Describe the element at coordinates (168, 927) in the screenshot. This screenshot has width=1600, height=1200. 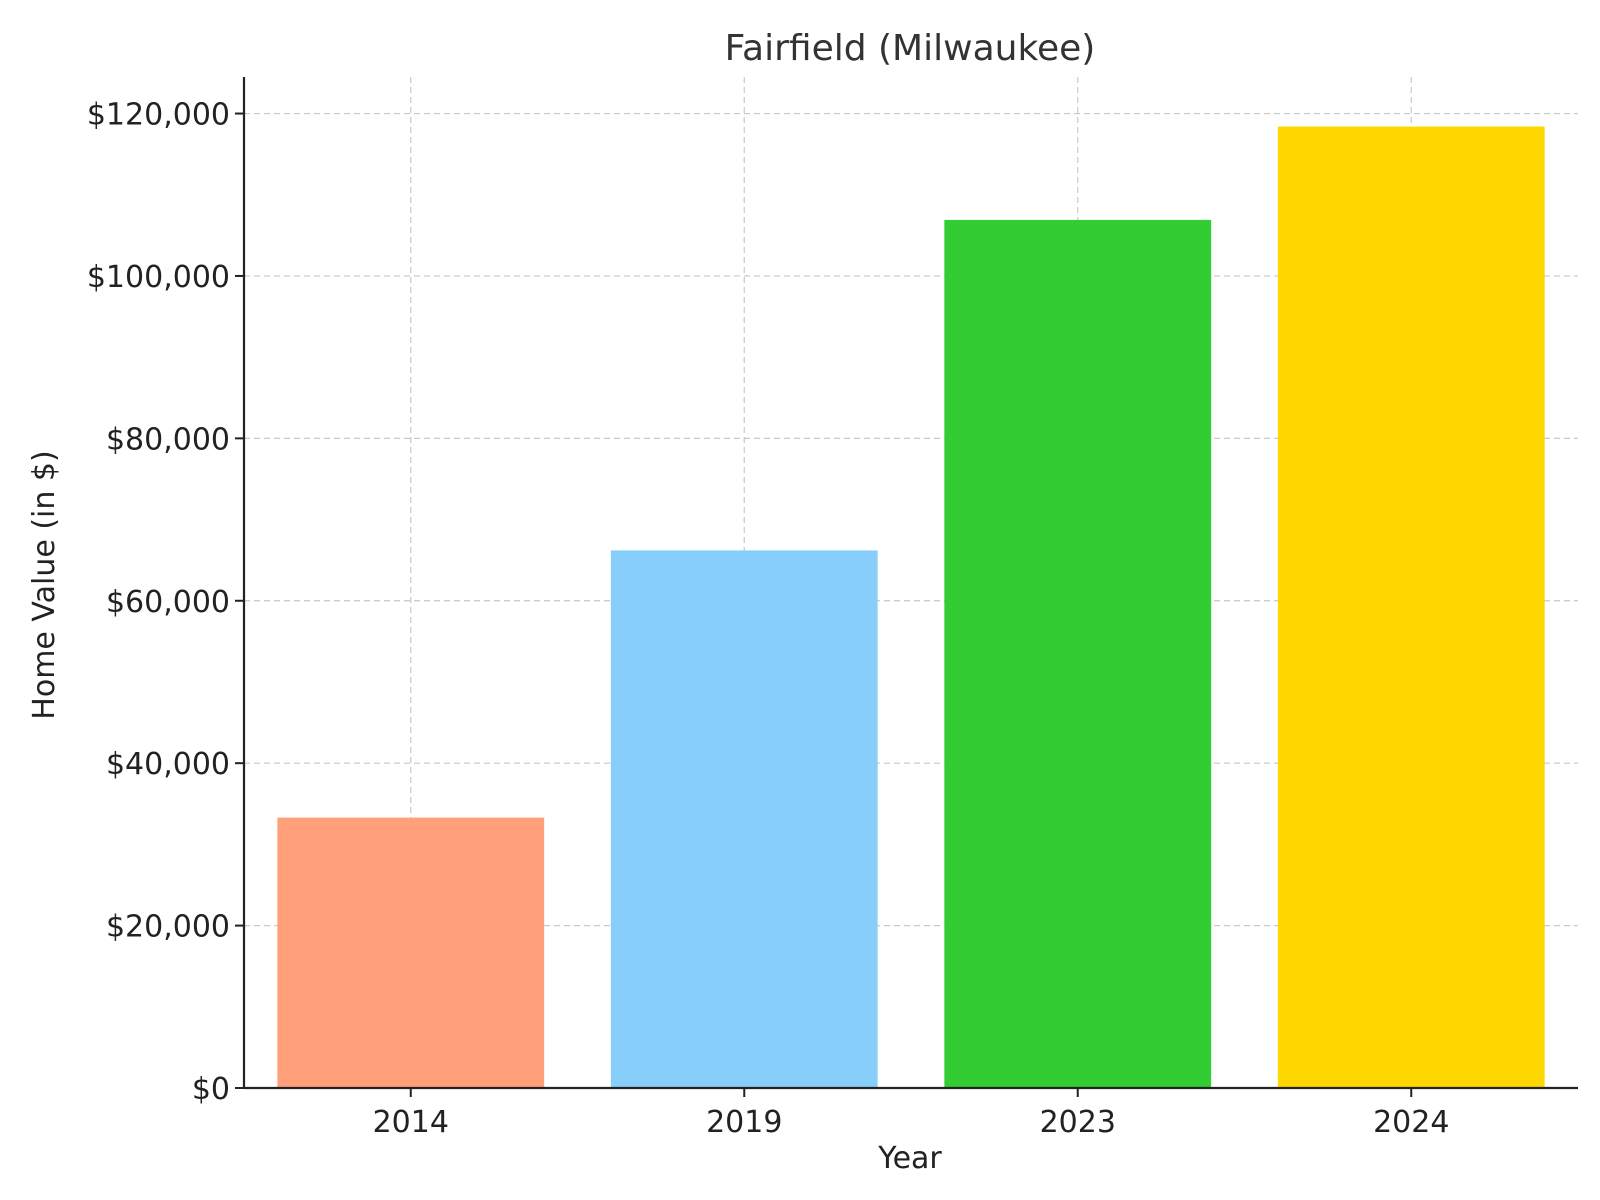
I see `y-tick-label: $20,000` at that location.